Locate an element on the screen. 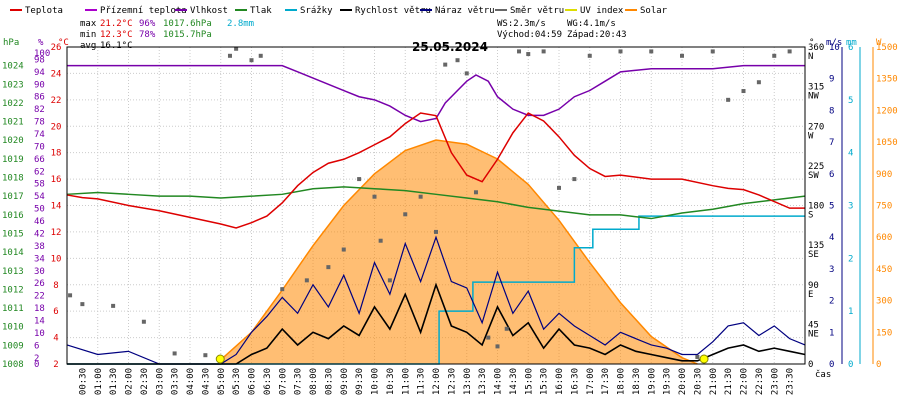 This screenshot has height=400, width=900. x-tick-label: 19:00 is located at coordinates (652, 381).